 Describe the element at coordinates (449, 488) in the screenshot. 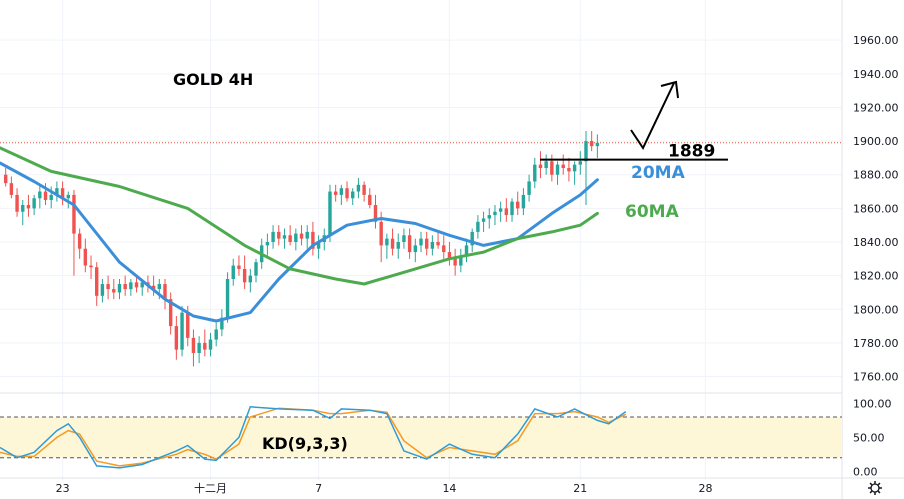

I see `time-tick-label: 14` at that location.